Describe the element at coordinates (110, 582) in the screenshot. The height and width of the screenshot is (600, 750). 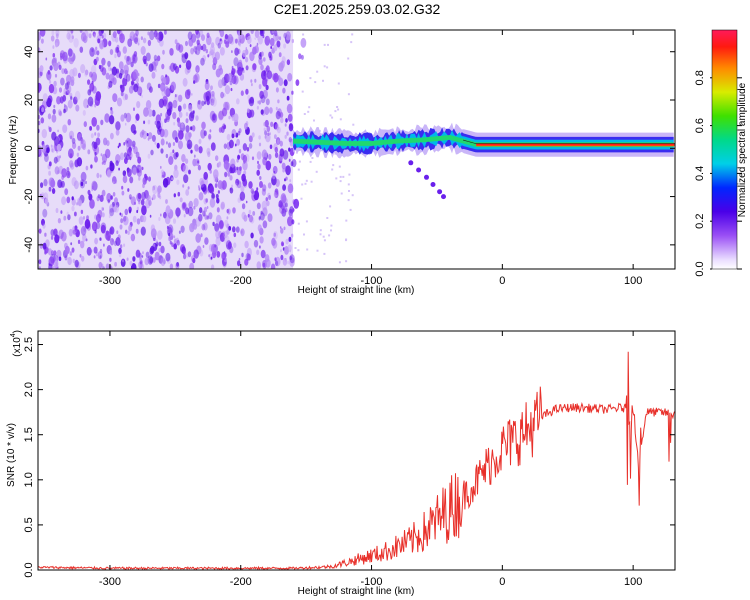
I see `x-tick-label: -300` at that location.